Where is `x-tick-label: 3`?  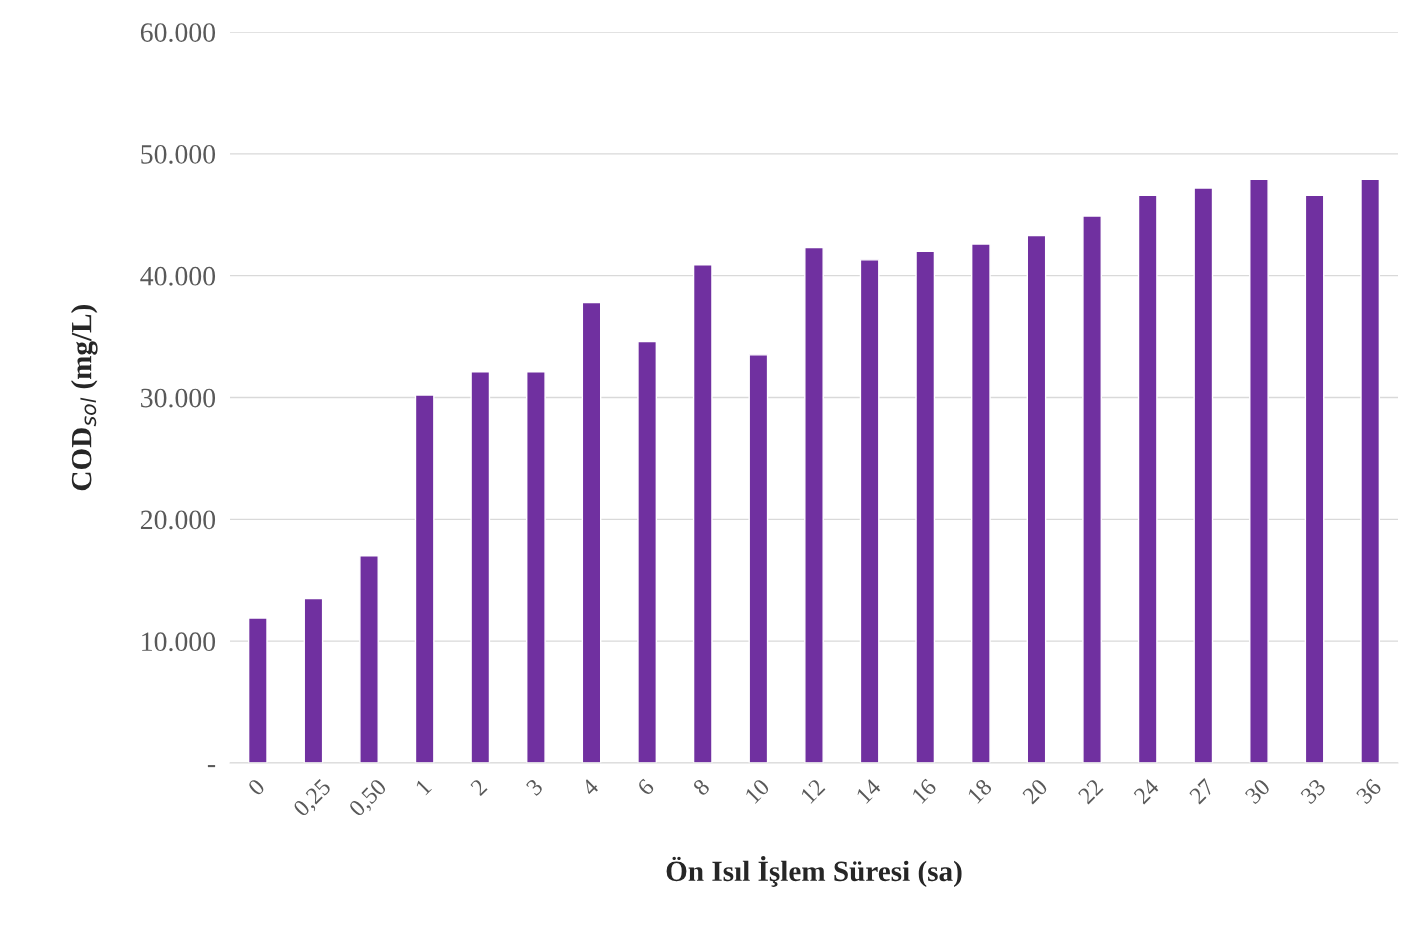 x-tick-label: 3 is located at coordinates (534, 787).